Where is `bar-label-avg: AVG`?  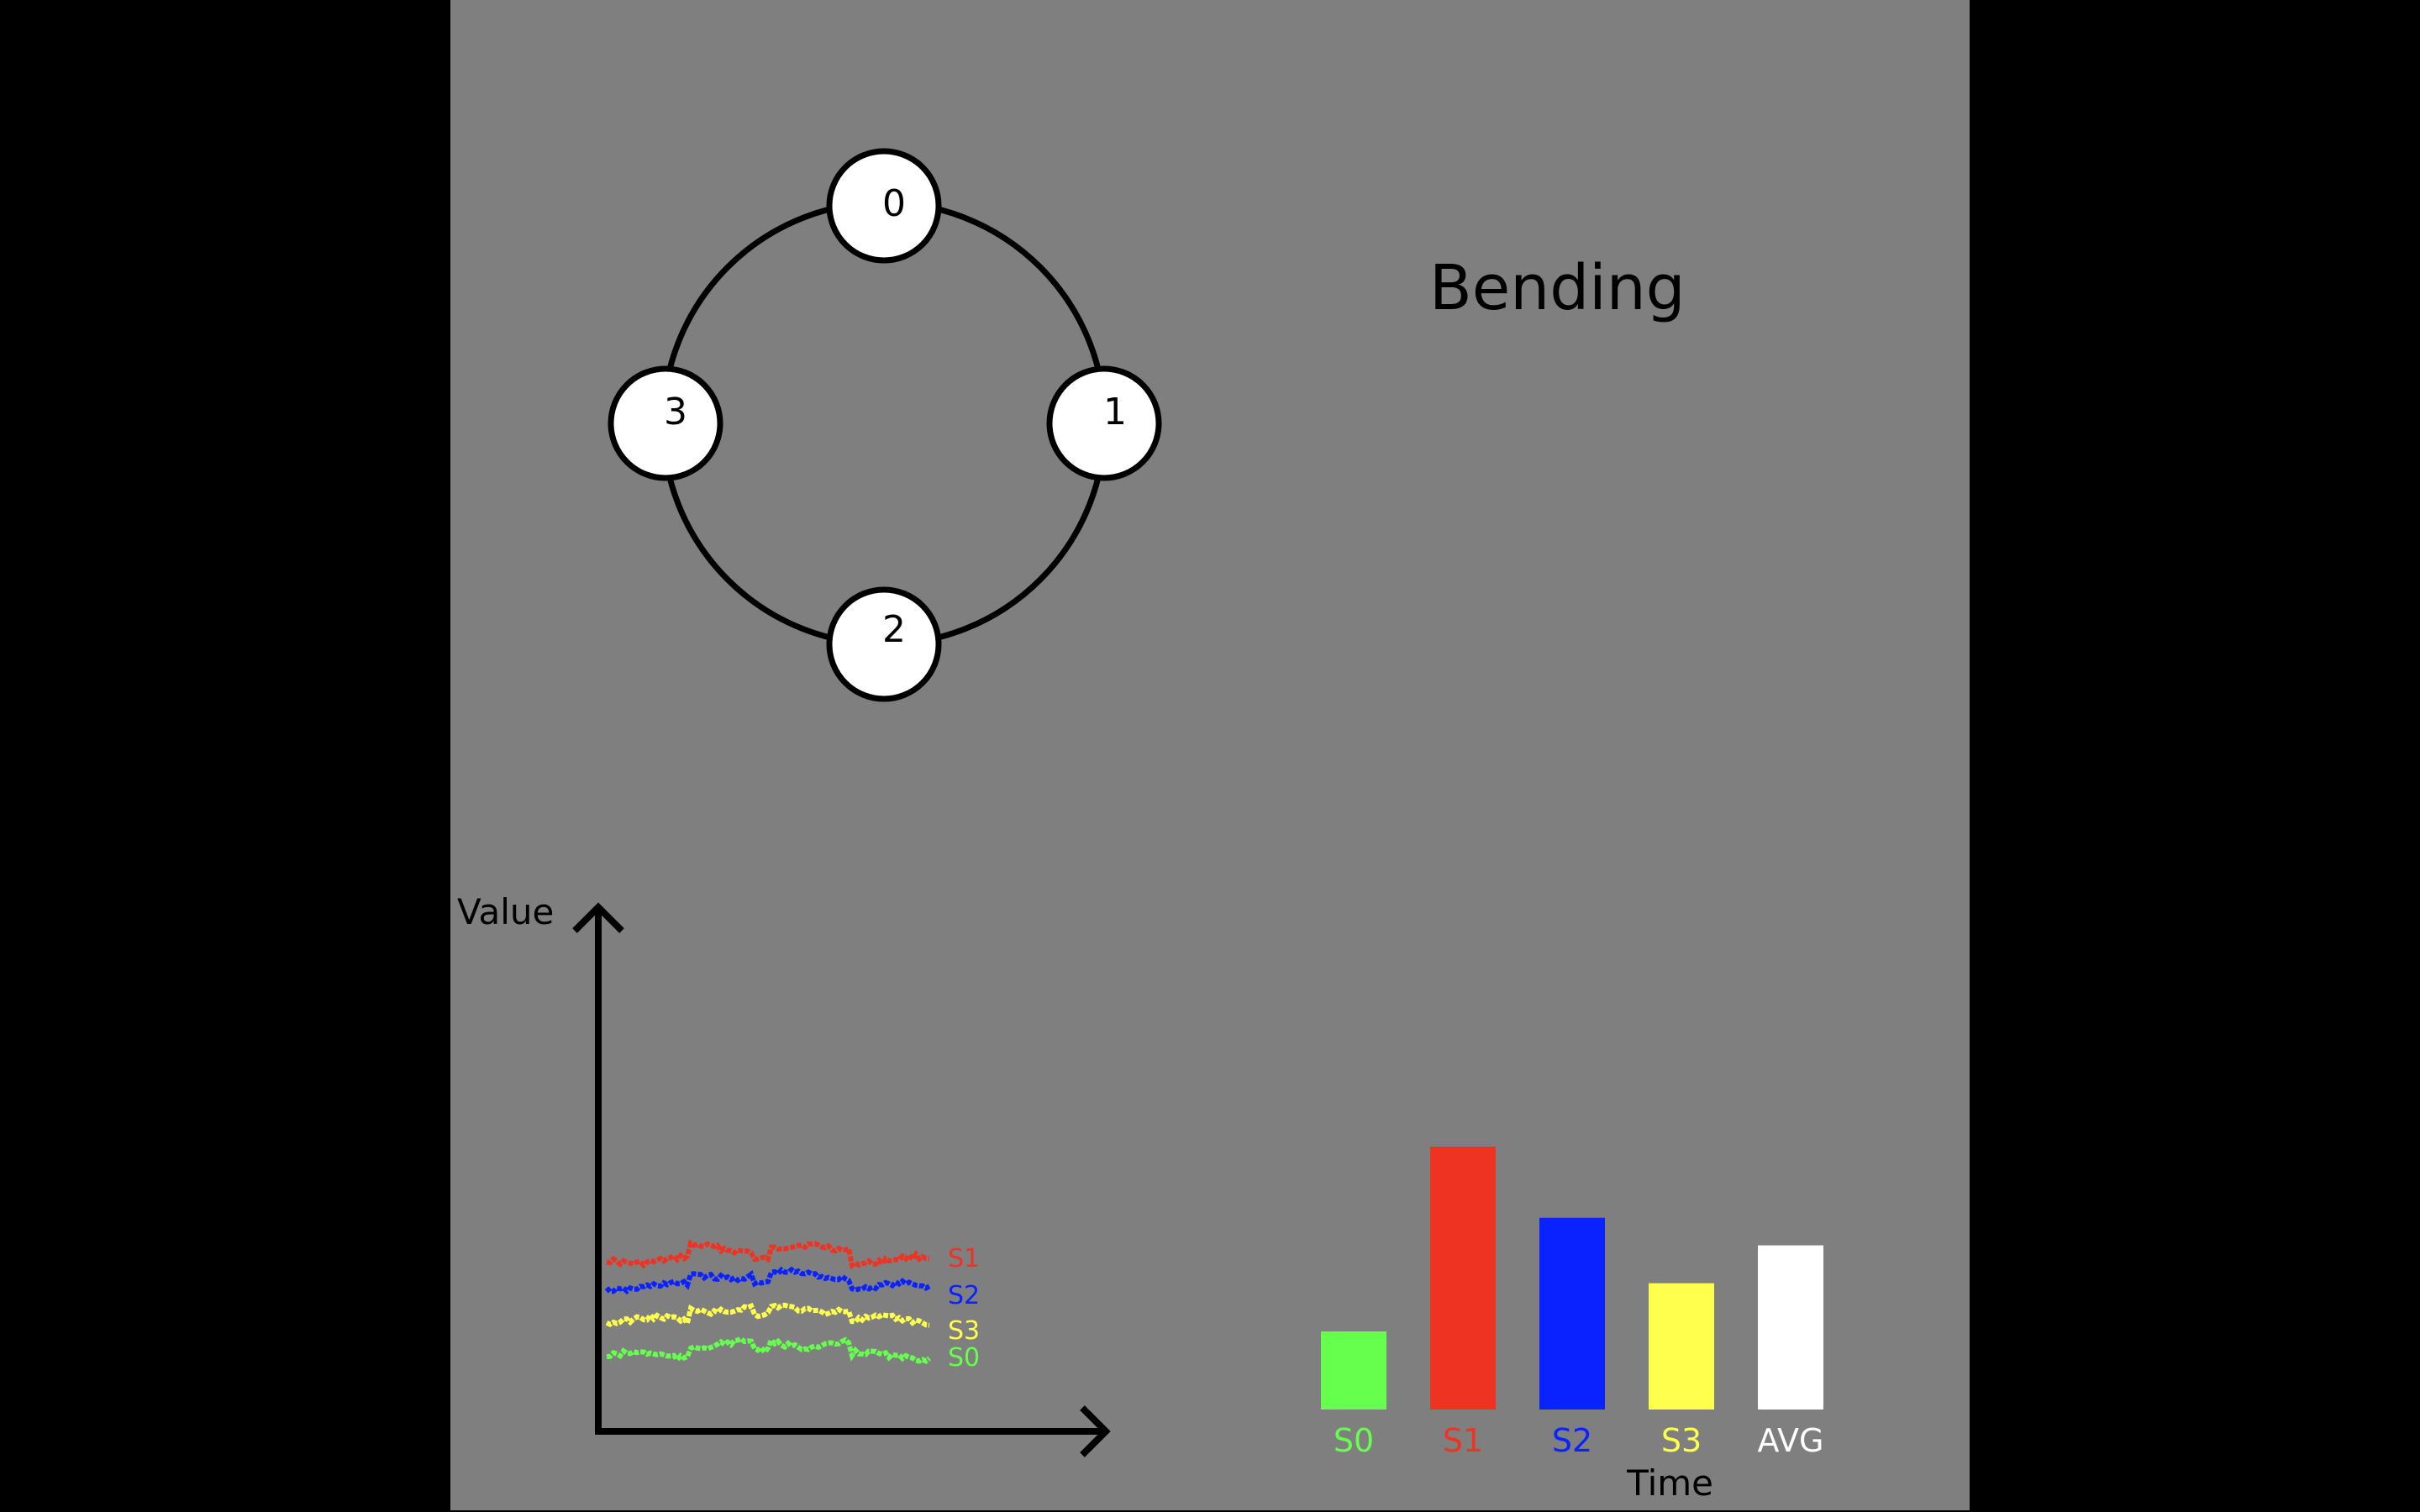 bar-label-avg: AVG is located at coordinates (1790, 1440).